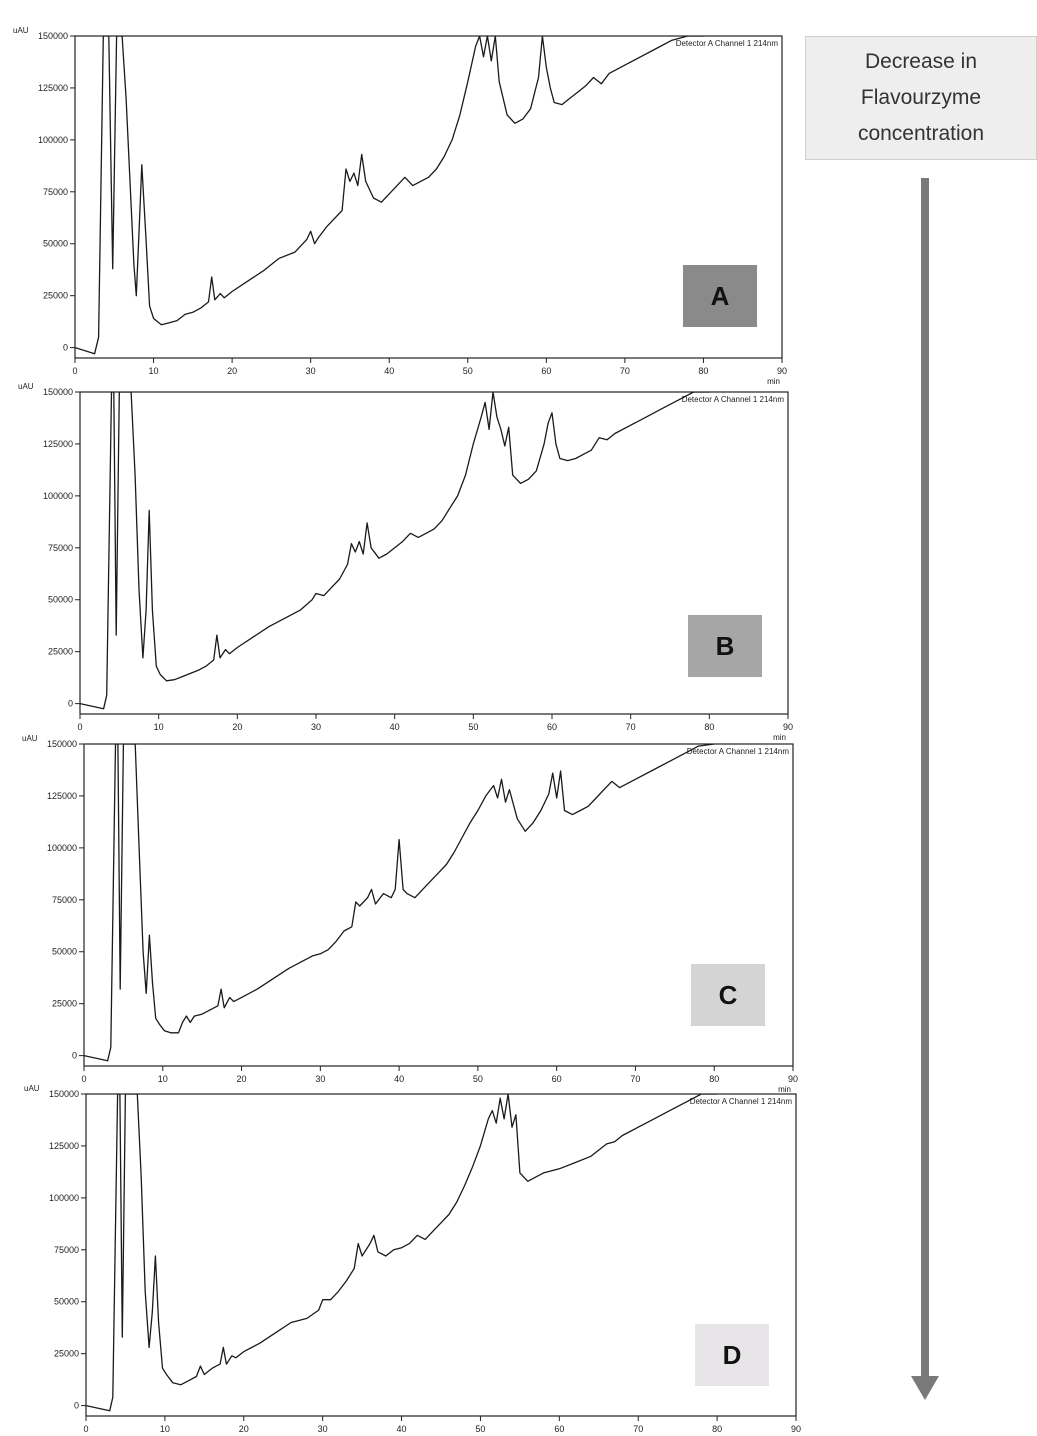 The height and width of the screenshot is (1436, 1037). I want to click on y-tick-label-d-3: 75000, so click(66, 1250).